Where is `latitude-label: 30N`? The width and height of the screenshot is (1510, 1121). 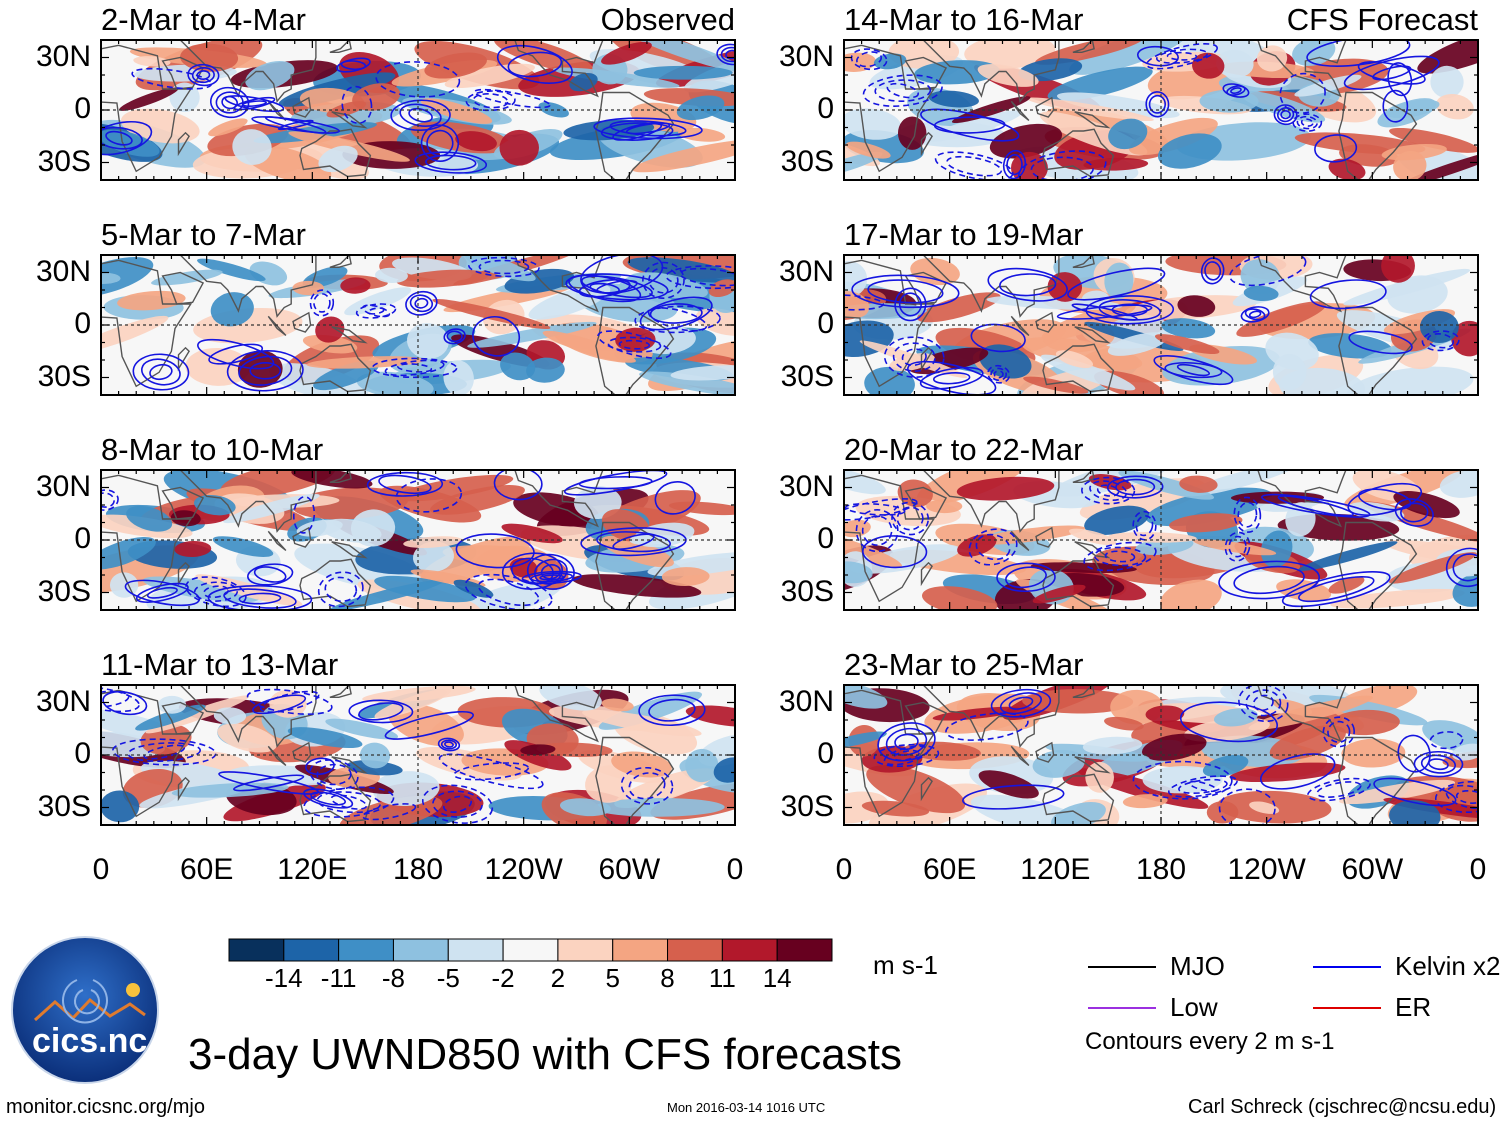 latitude-label: 30N is located at coordinates (806, 701).